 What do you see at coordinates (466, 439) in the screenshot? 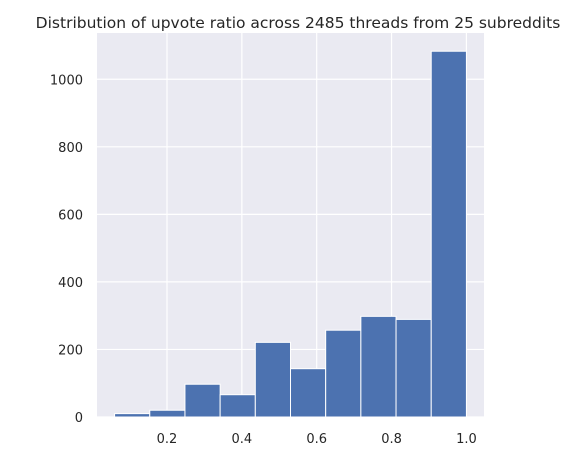
I see `x-tick-label-4: 1.0` at bounding box center [466, 439].